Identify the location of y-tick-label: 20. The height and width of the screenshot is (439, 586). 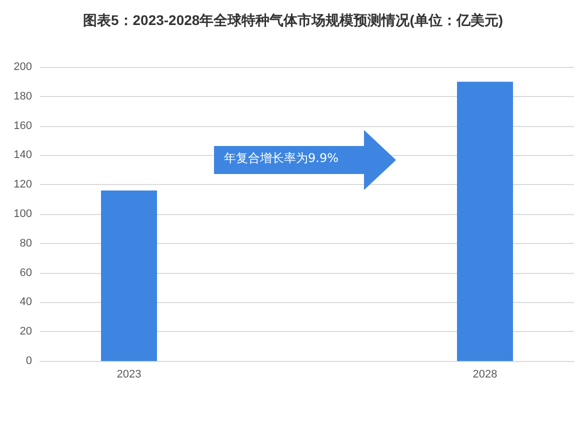
(26, 332).